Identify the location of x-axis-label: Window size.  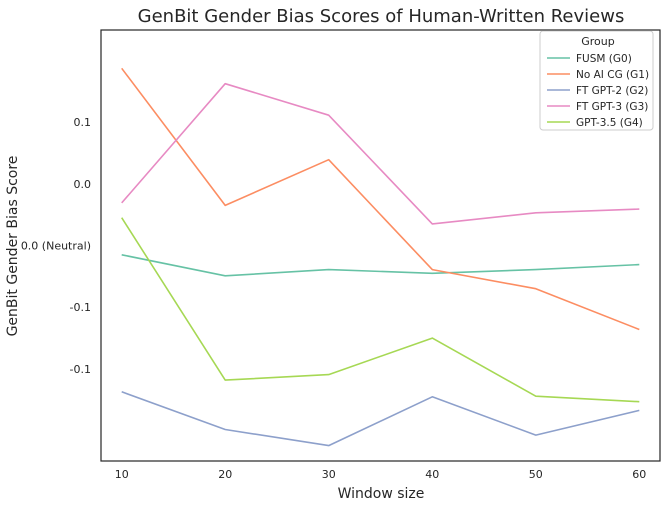
(381, 494).